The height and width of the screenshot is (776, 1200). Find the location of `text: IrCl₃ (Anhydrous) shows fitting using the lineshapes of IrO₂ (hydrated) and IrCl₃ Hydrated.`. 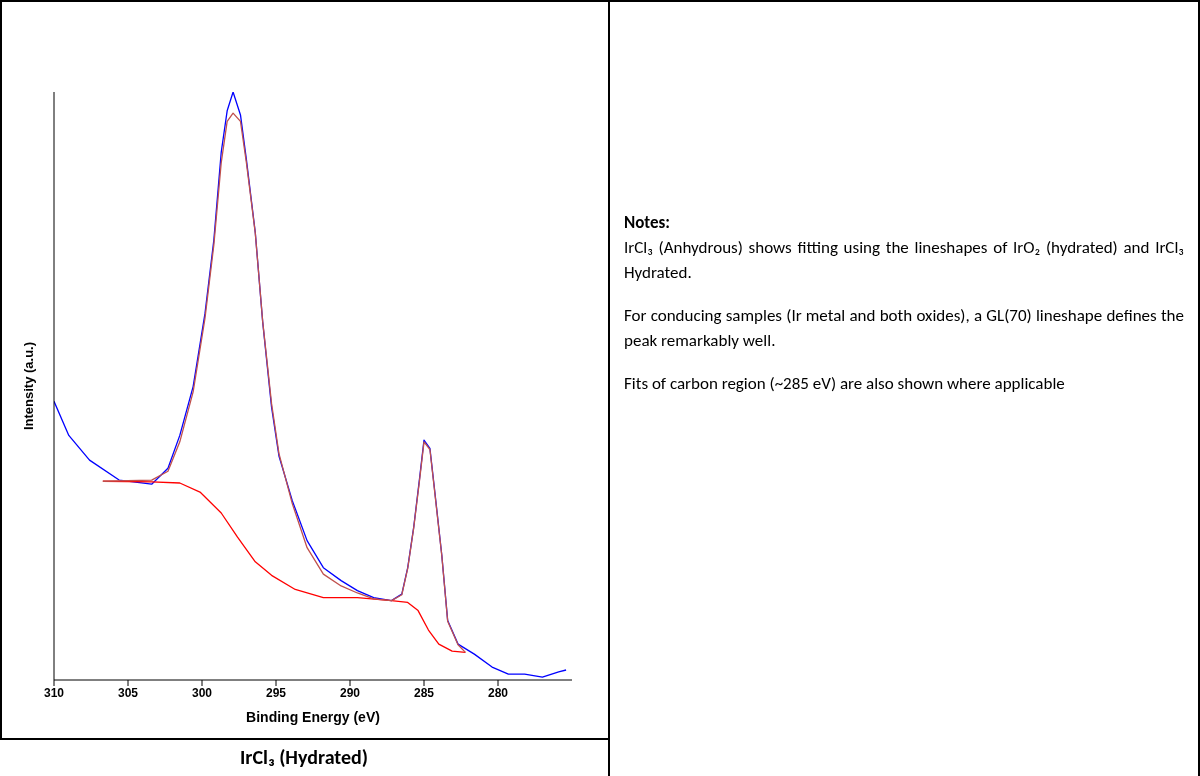

text: IrCl₃ (Anhydrous) shows fitting using the lineshapes of IrO₂ (hydrated) and IrCl₃ Hydrated. is located at coordinates (904, 260).